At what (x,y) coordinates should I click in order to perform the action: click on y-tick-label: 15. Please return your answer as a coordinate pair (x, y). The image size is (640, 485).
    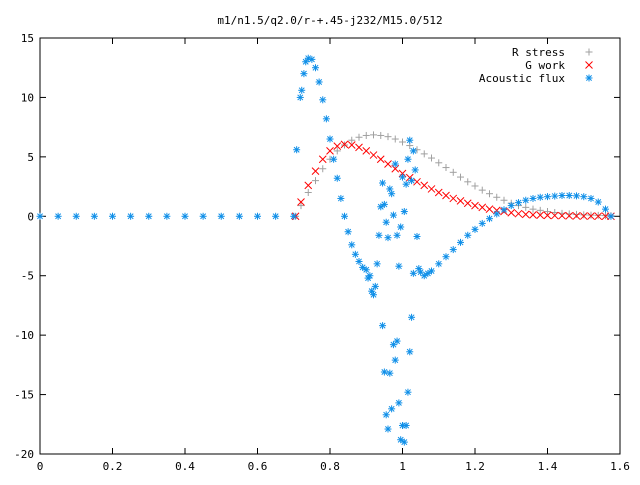
    Looking at the image, I should click on (27, 38).